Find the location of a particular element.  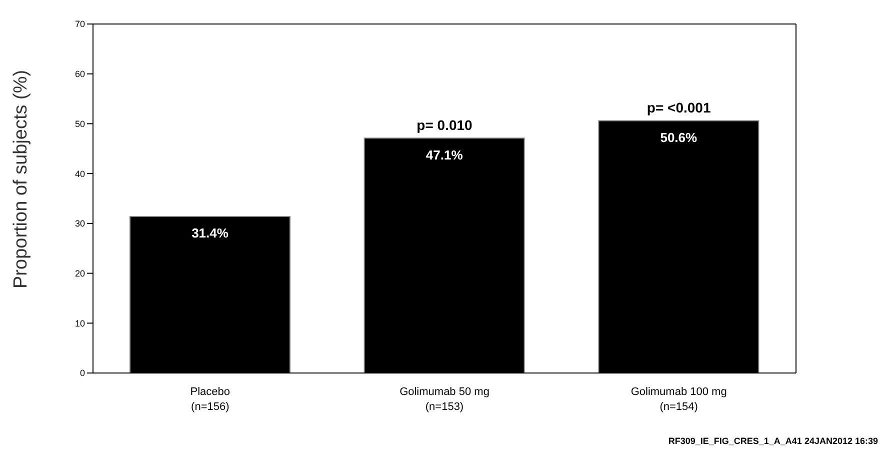

y-tick-label: 0 is located at coordinates (82, 373).